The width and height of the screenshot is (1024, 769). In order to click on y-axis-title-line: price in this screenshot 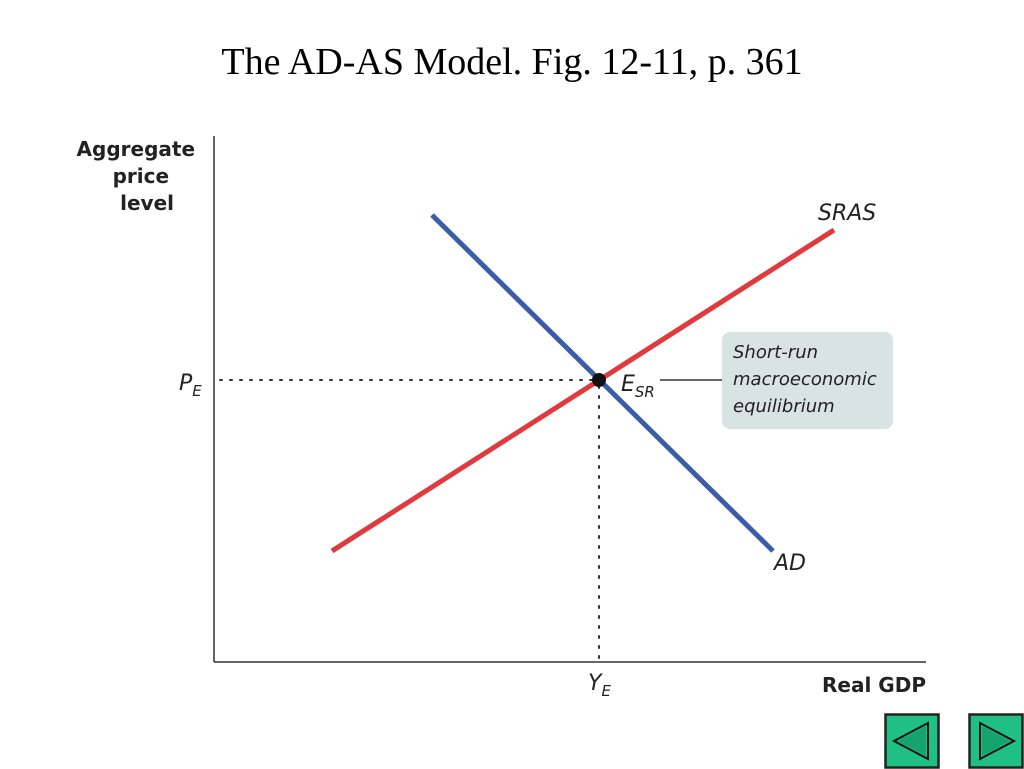, I will do `click(141, 176)`.